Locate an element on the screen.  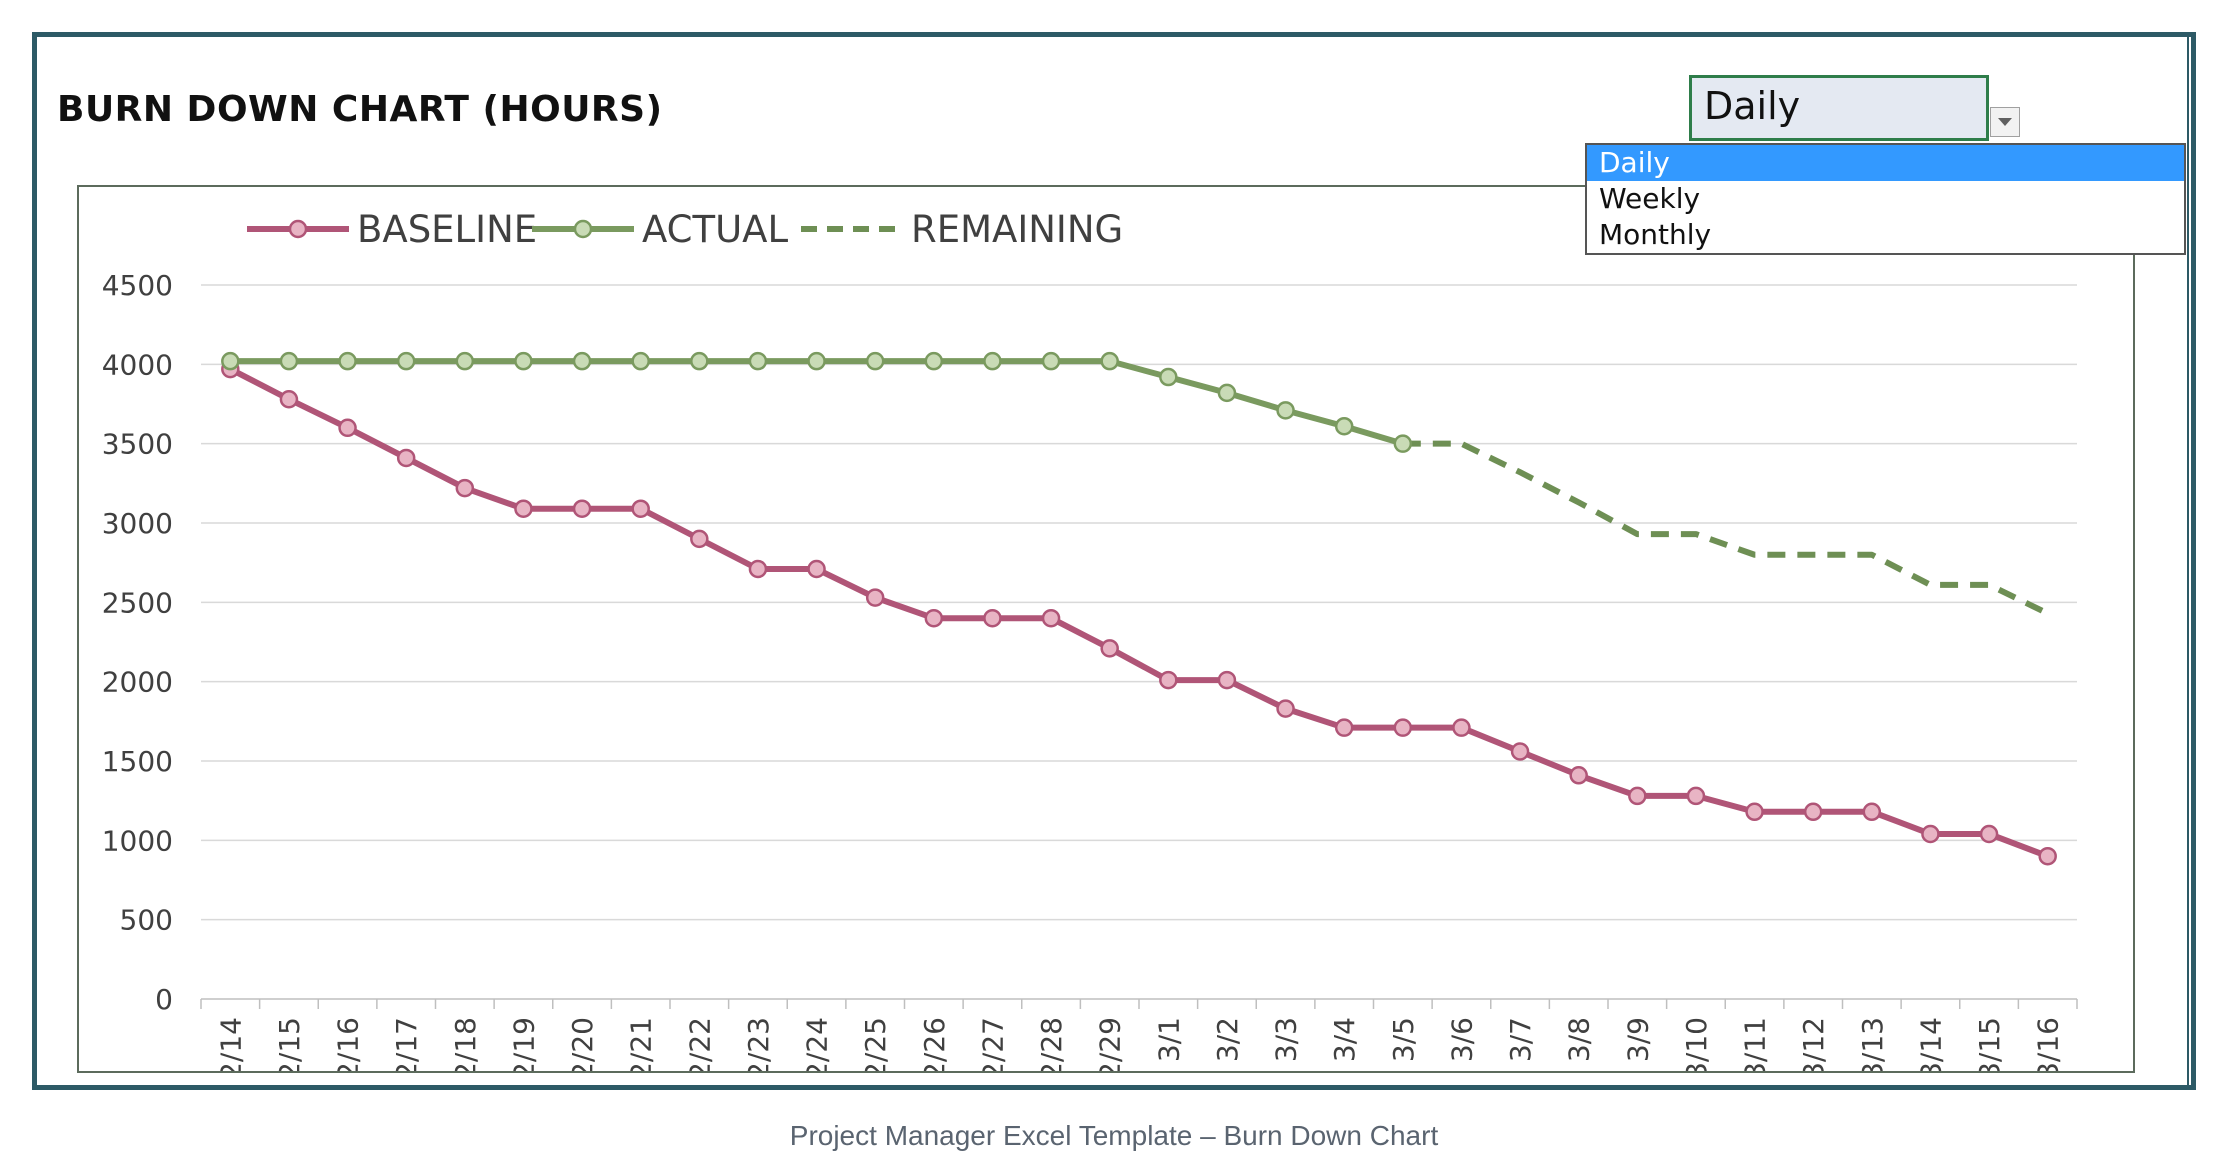
dropdown-option-monthly: Monthly is located at coordinates (1655, 234).